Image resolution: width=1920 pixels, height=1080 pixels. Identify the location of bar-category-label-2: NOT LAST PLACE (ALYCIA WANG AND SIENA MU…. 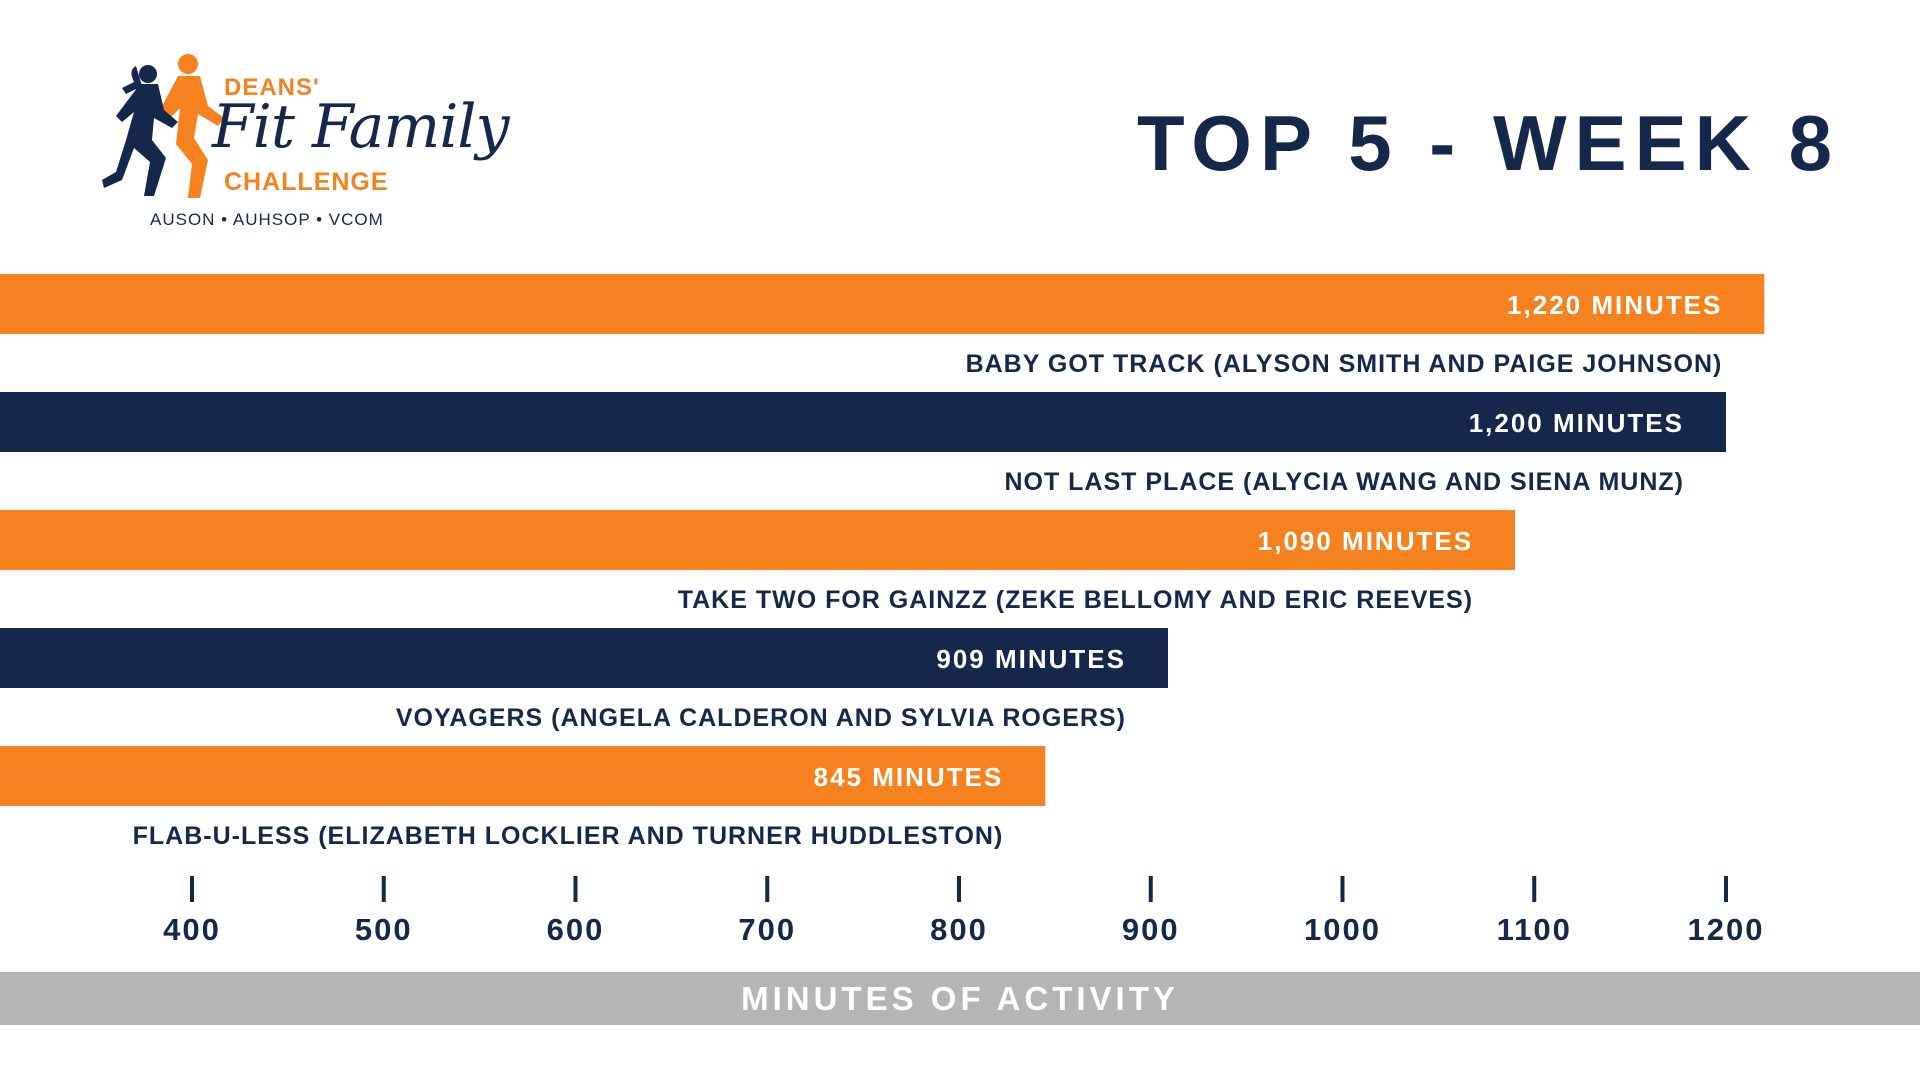
(1344, 482).